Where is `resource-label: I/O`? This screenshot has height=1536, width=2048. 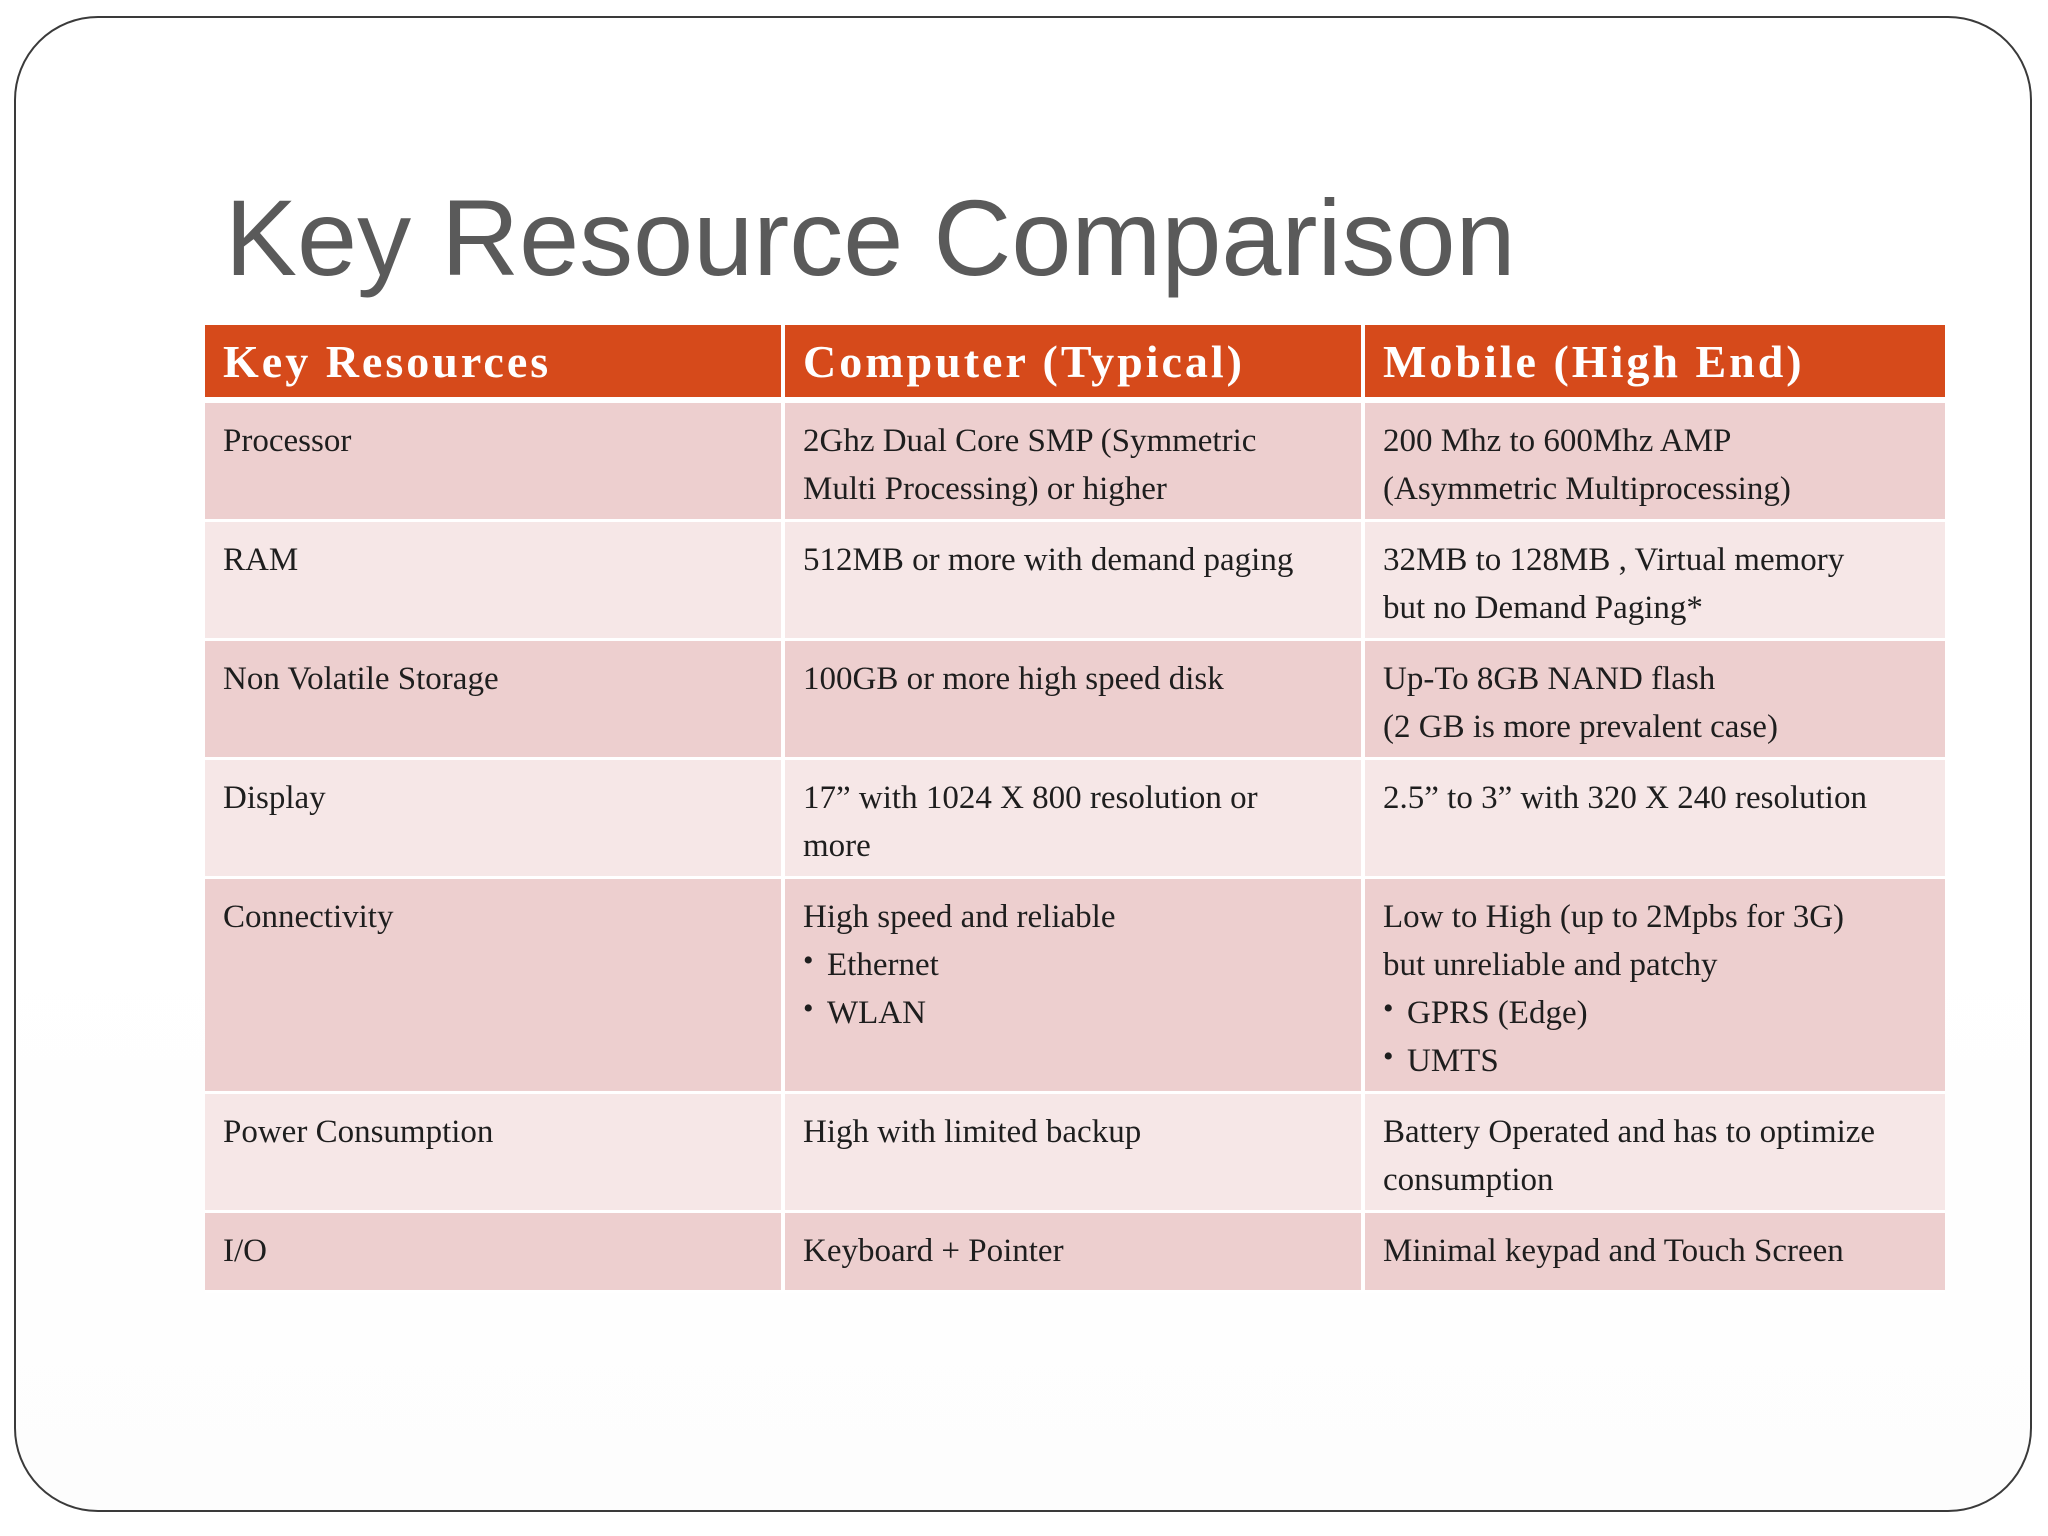 resource-label: I/O is located at coordinates (245, 1251).